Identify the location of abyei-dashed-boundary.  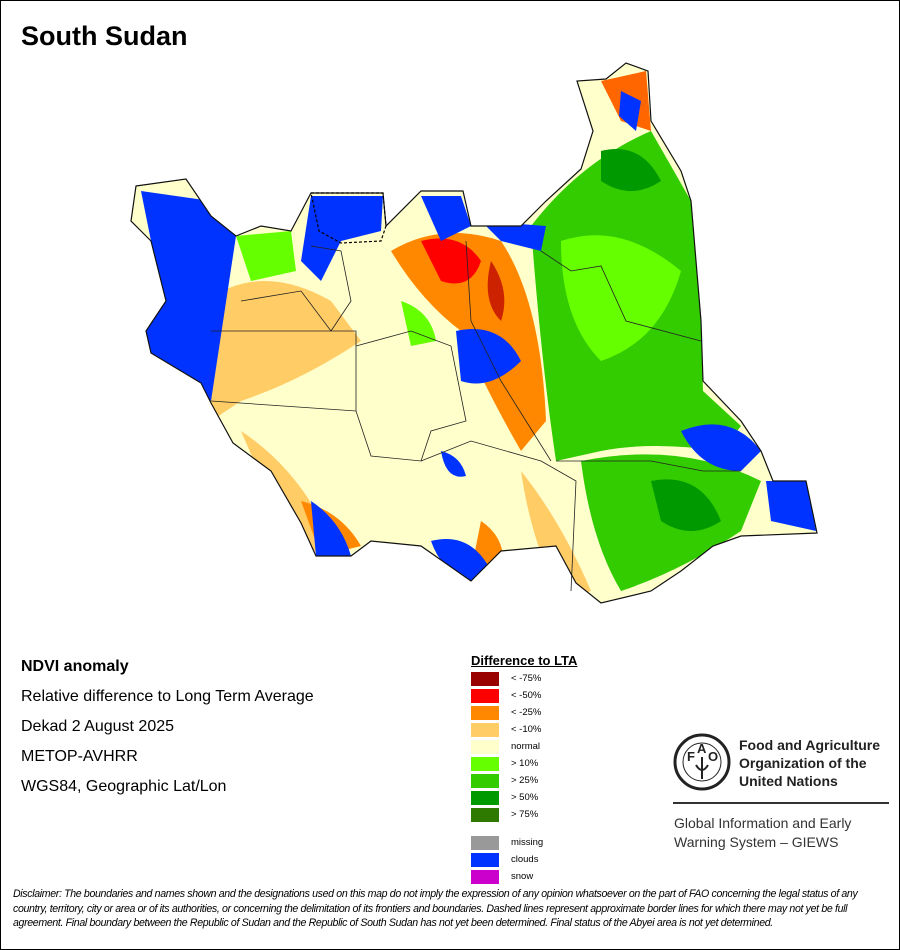
(348, 218).